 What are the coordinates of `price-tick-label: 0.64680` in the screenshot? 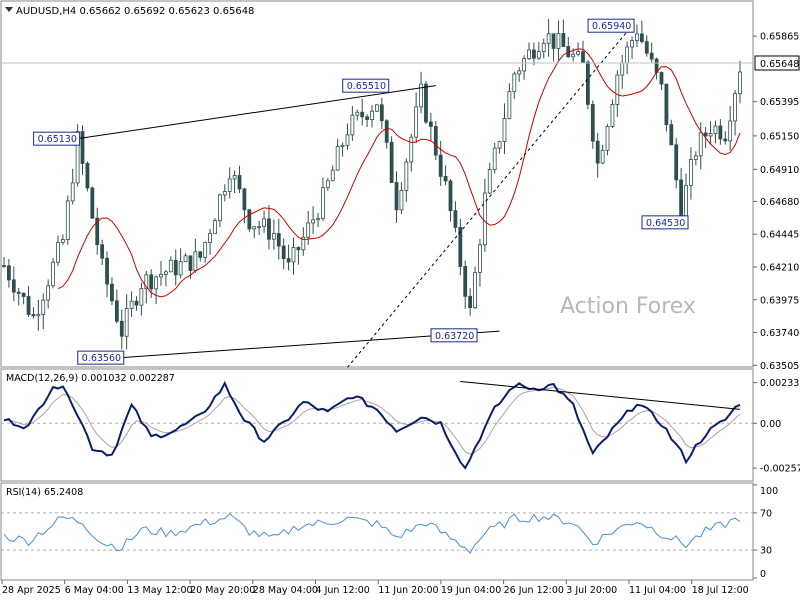 It's located at (779, 202).